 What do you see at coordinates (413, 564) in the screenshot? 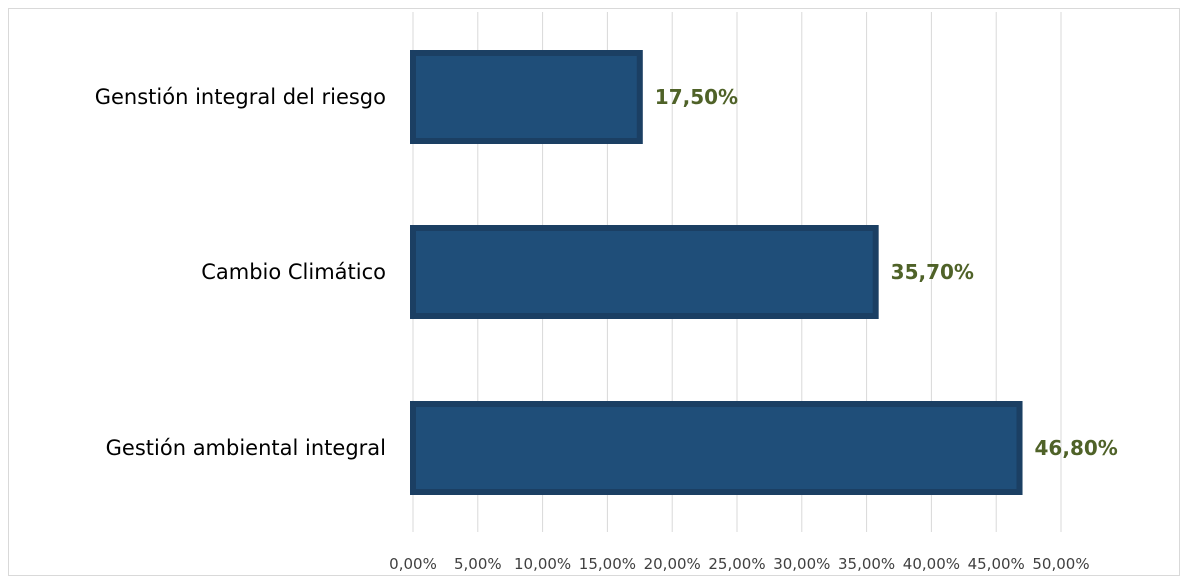
I see `x-tick-label-0: 0,00%` at bounding box center [413, 564].